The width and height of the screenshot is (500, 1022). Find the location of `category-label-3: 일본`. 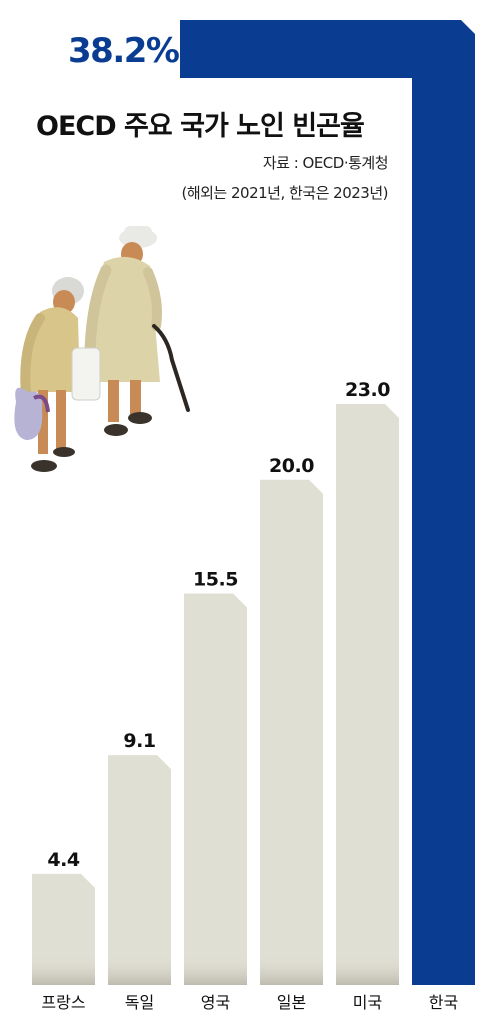

category-label-3: 일본 is located at coordinates (291, 1002).